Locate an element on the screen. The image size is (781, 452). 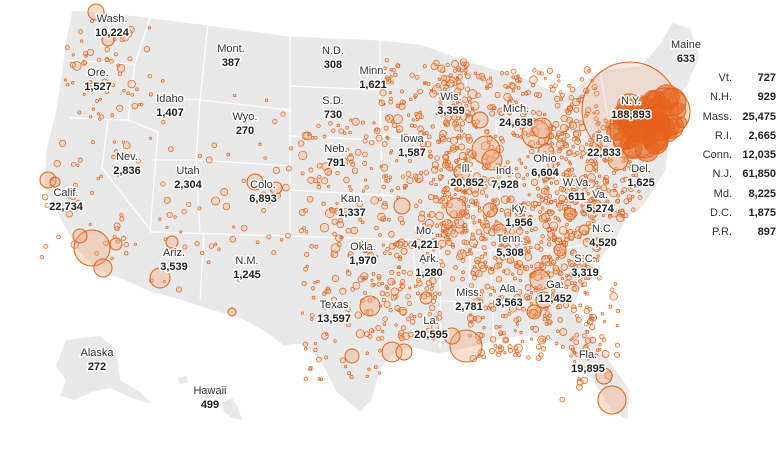
state-name: Miss. is located at coordinates (469, 293).